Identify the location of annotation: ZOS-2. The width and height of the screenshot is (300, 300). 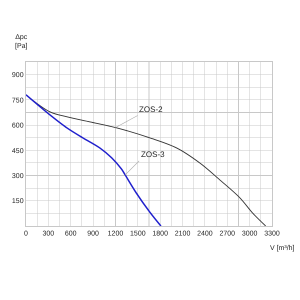
(151, 109).